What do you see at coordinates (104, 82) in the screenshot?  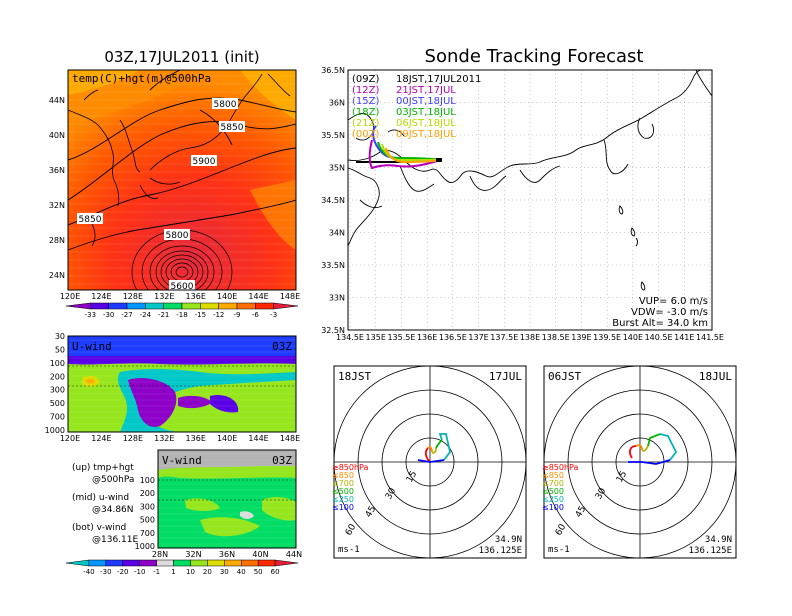 I see `cool-region-north` at bounding box center [104, 82].